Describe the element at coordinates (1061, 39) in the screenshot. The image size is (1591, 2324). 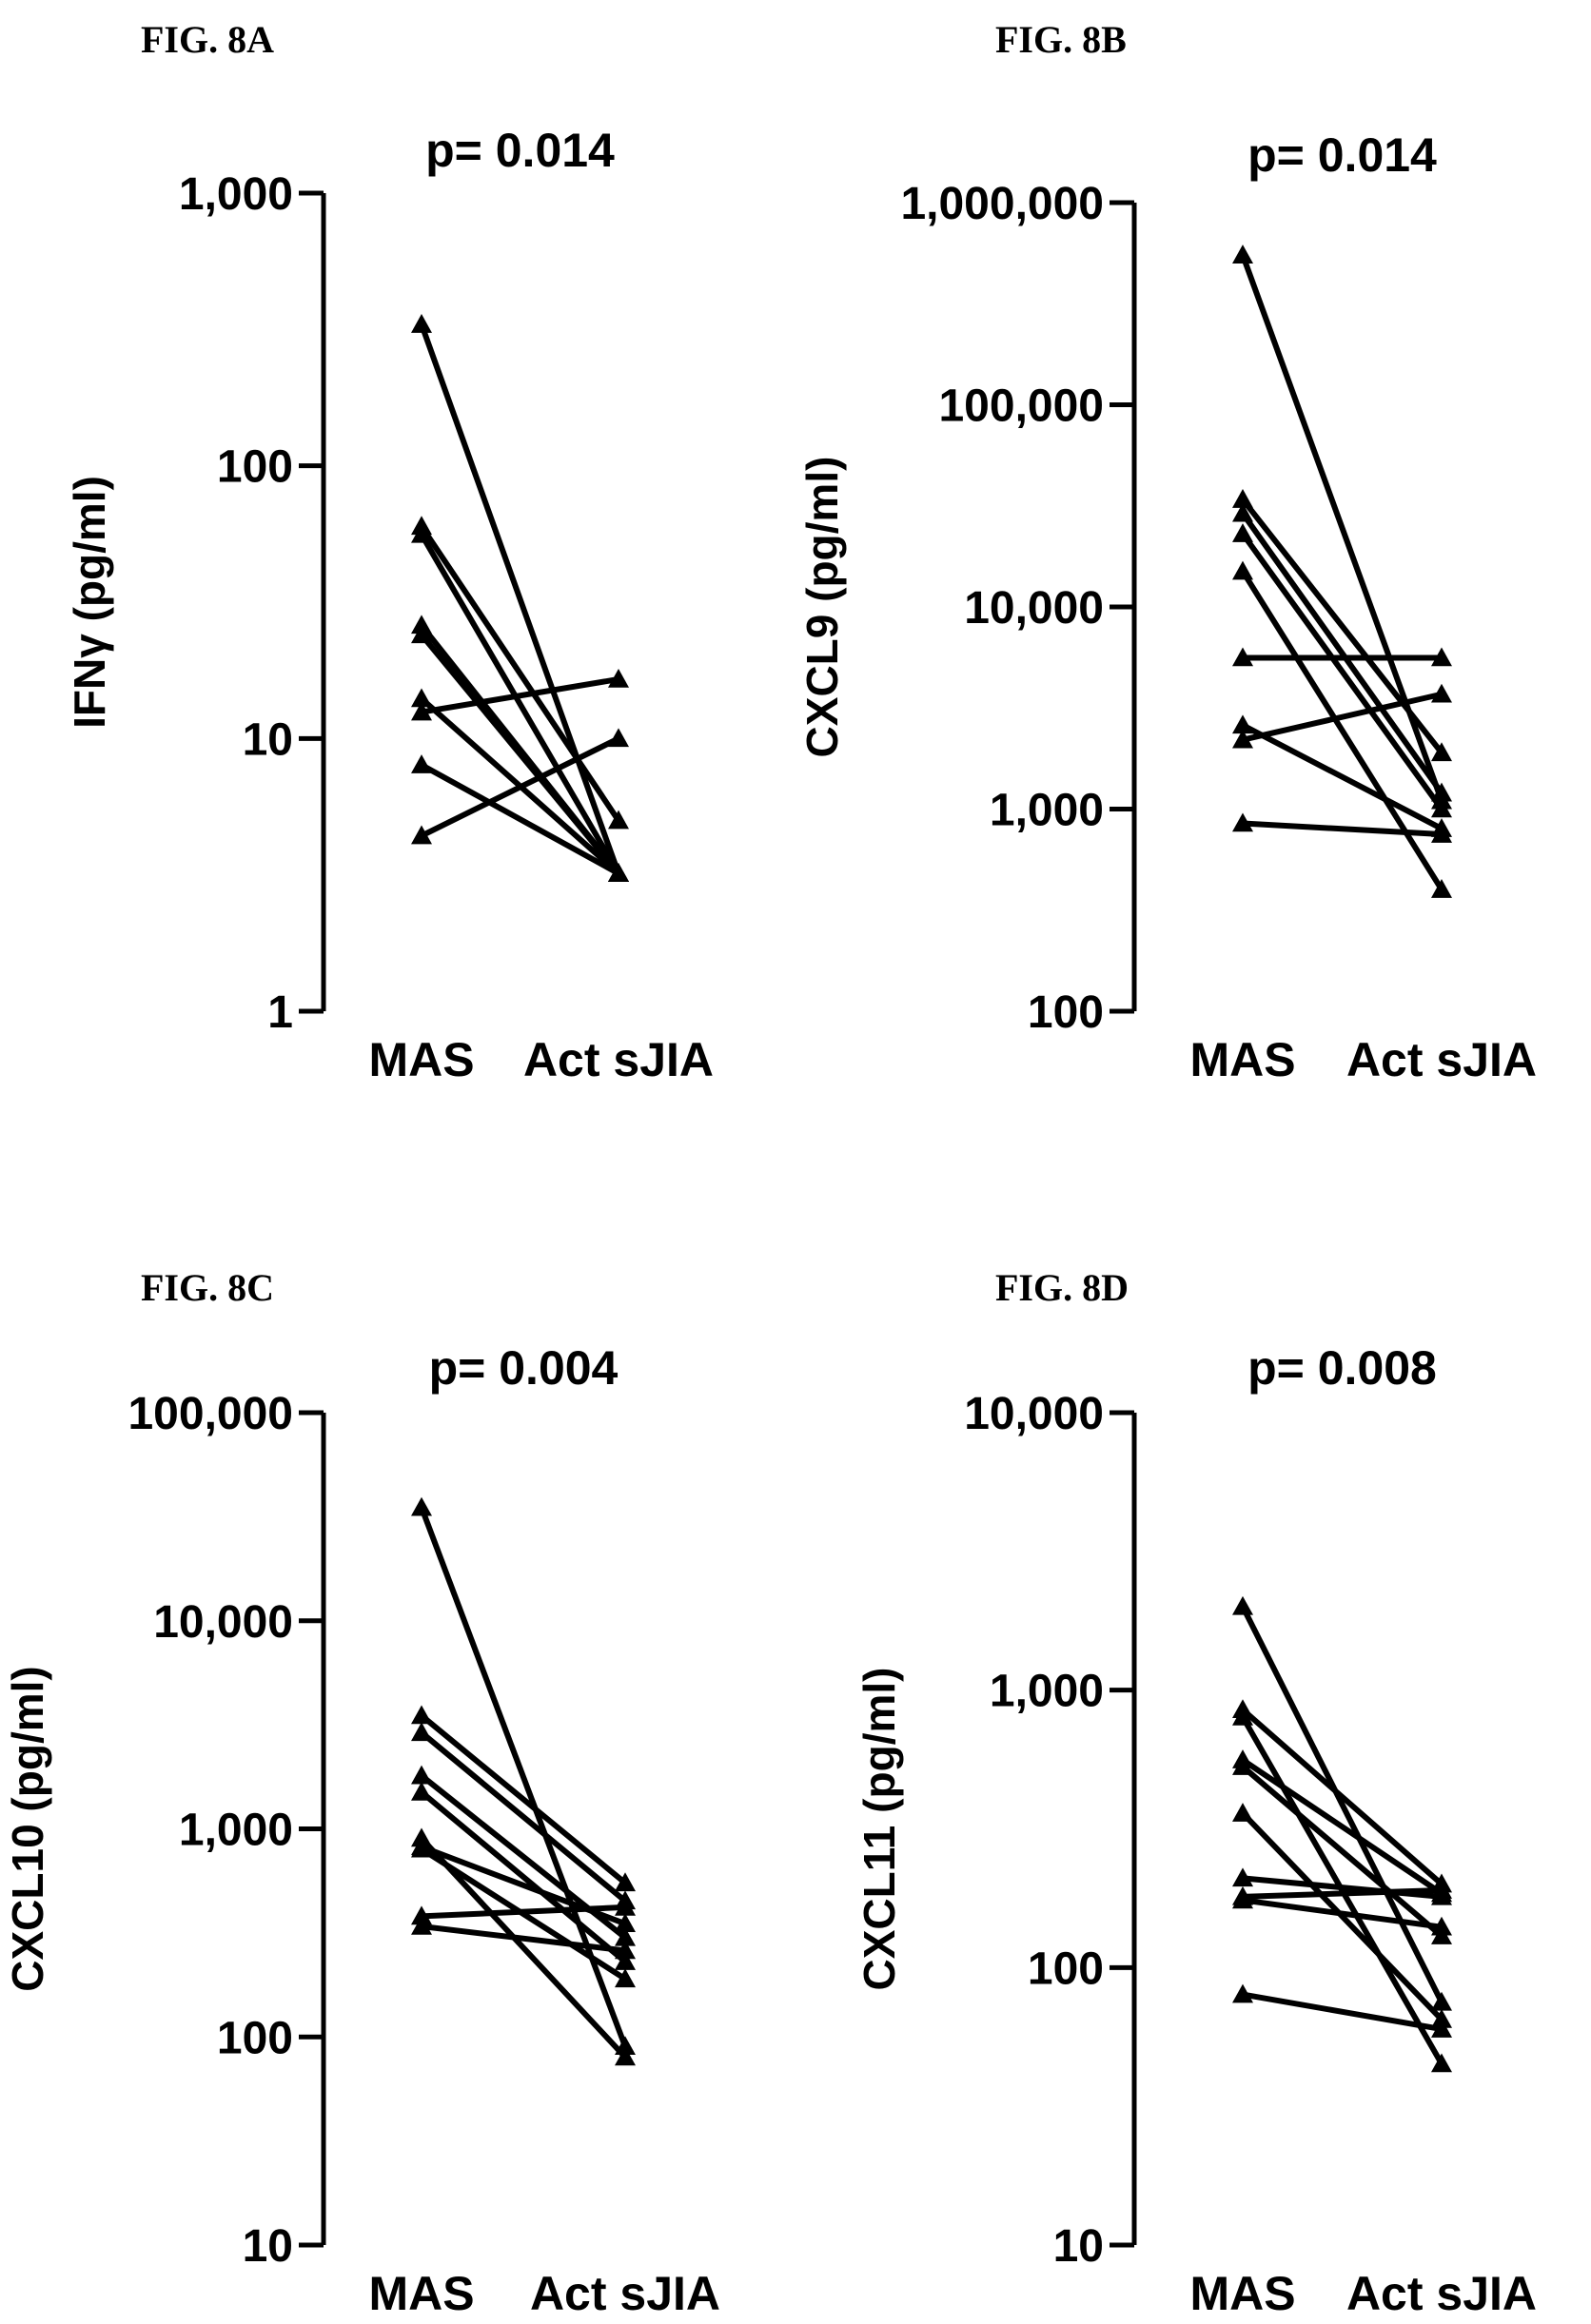
I see `fig-8b-label: FIG. 8B` at that location.